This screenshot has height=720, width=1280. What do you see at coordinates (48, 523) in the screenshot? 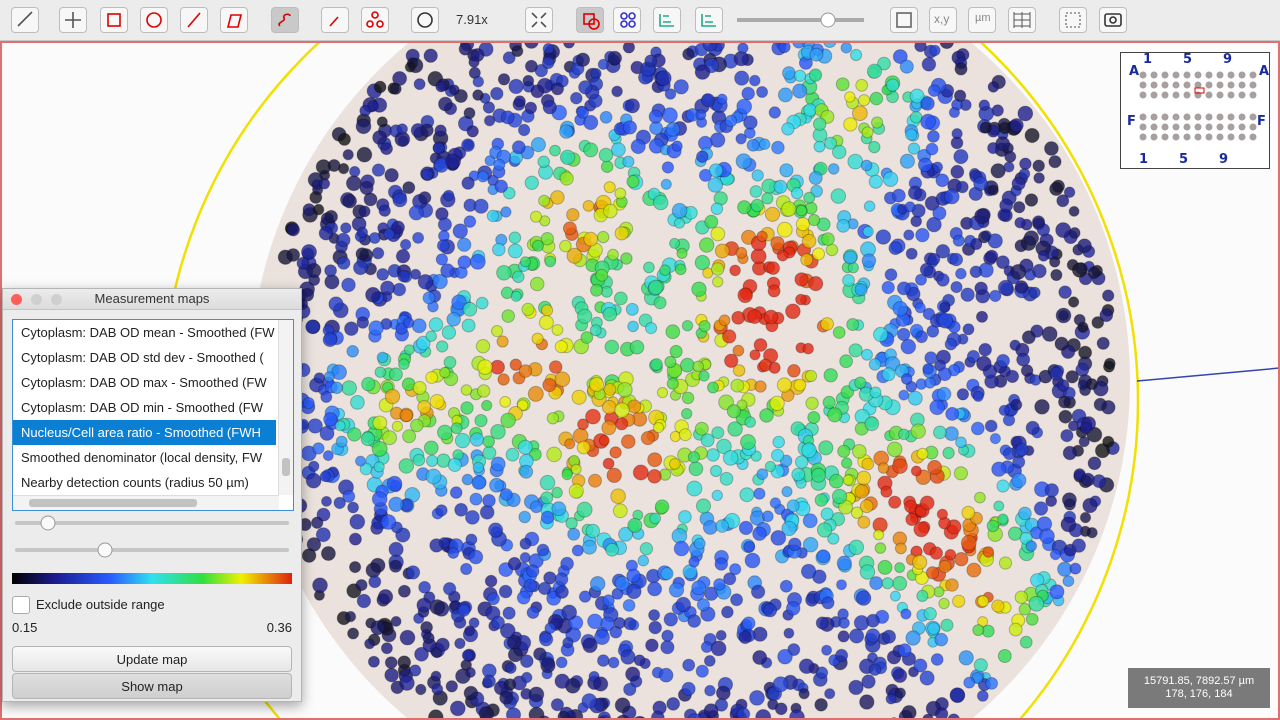
I see `min-slider` at bounding box center [48, 523].